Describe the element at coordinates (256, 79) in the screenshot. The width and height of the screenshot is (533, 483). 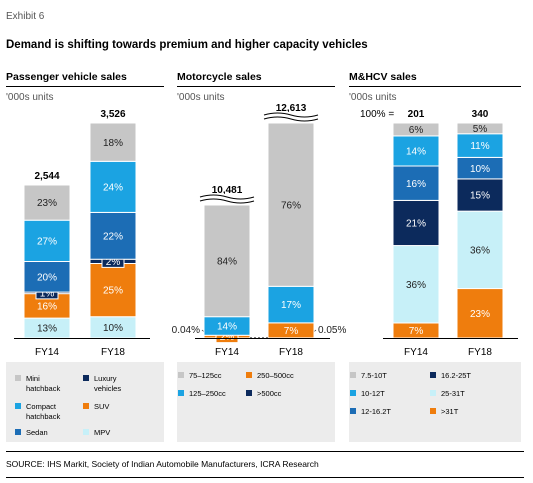
I see `panel-title-motorcycle: Motorcycle sales` at that location.